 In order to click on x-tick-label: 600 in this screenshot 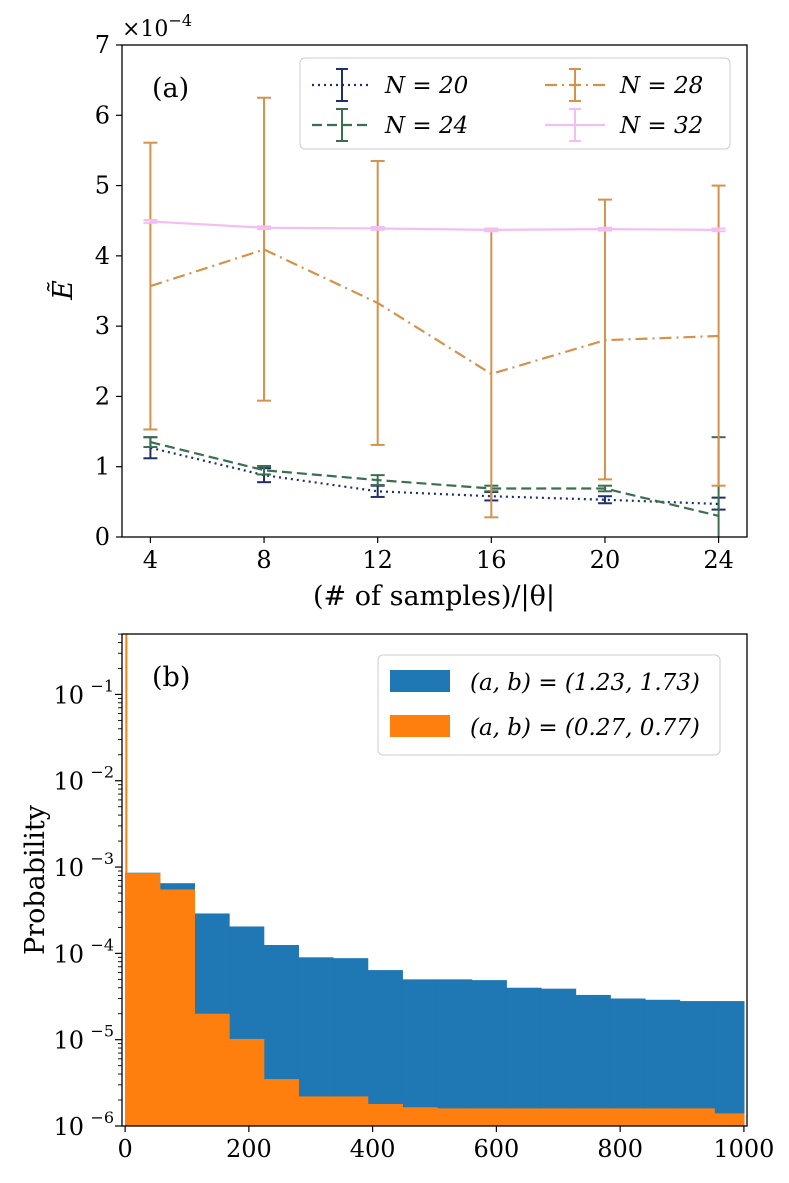, I will do `click(496, 1149)`.